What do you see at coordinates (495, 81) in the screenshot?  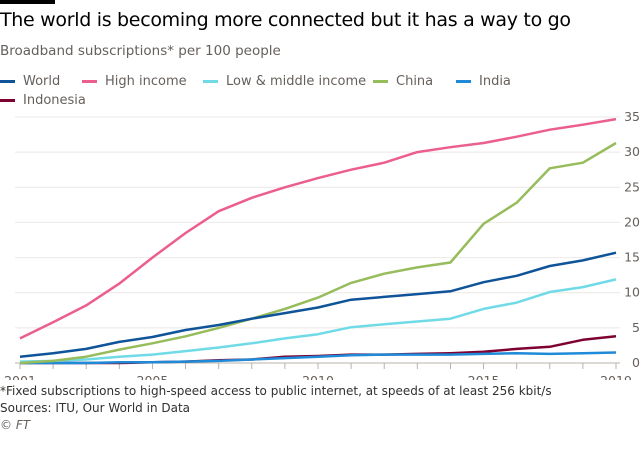 I see `legend-label: India` at bounding box center [495, 81].